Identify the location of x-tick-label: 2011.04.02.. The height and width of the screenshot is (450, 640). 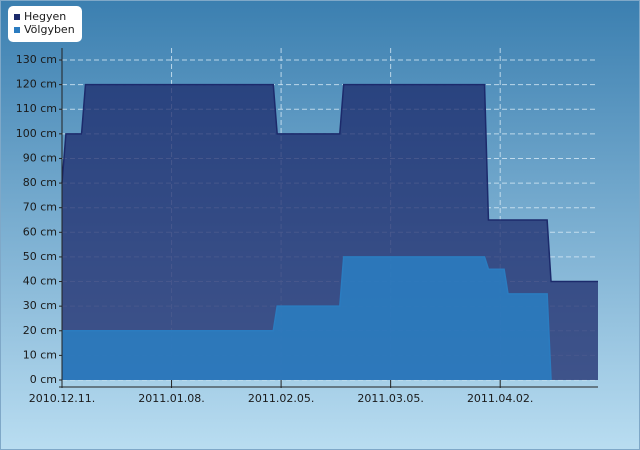
(500, 398).